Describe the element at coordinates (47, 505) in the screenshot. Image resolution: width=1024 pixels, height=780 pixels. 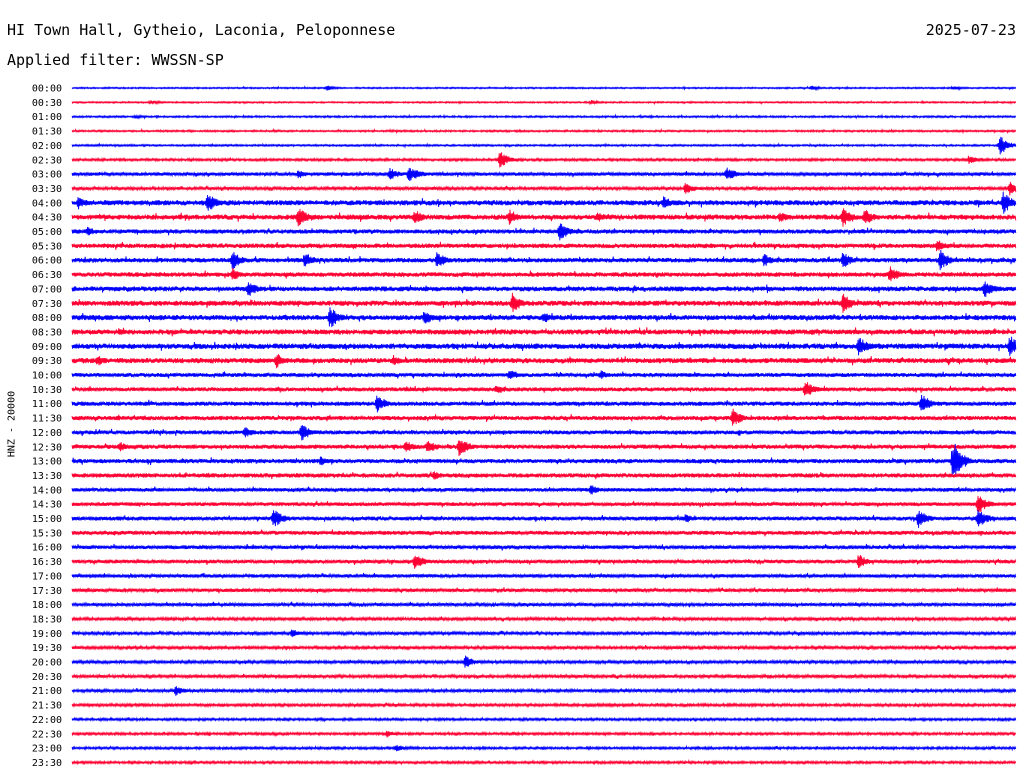
I see `time-tick-label: 14:30` at that location.